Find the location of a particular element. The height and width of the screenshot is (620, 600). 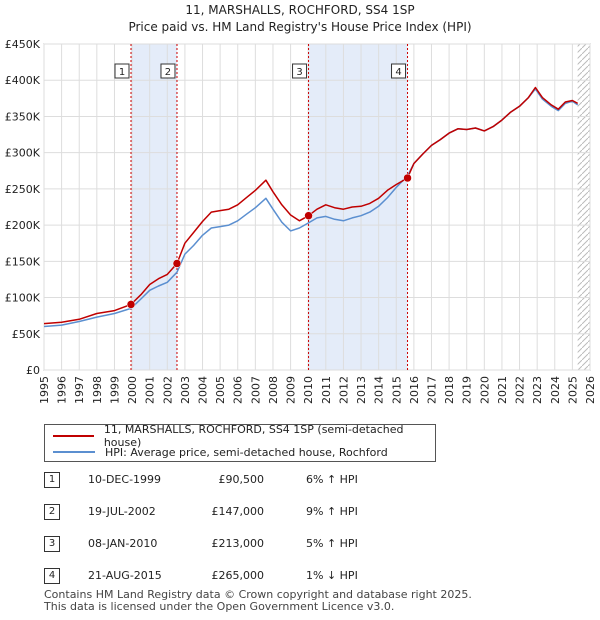

sale-label-number: 1 is located at coordinates (122, 72).